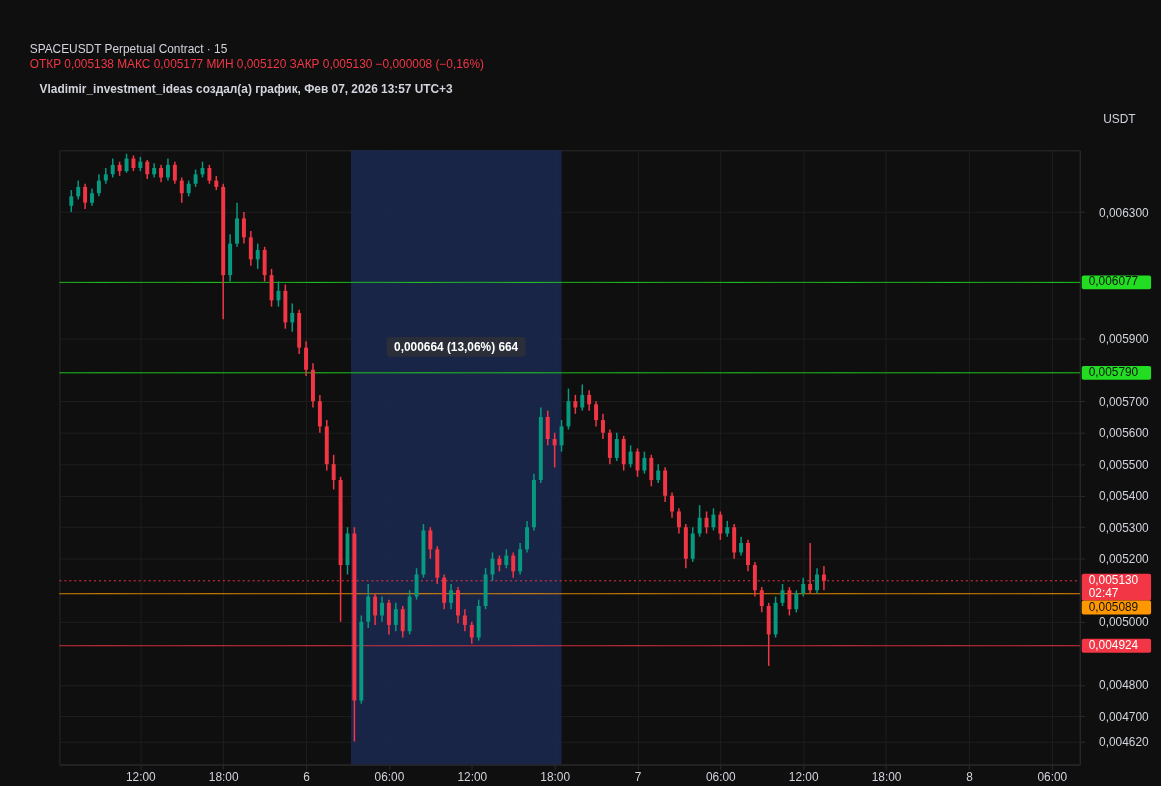  What do you see at coordinates (456, 346) in the screenshot?
I see `annotation: 0,000664 (13,06%) 664` at bounding box center [456, 346].